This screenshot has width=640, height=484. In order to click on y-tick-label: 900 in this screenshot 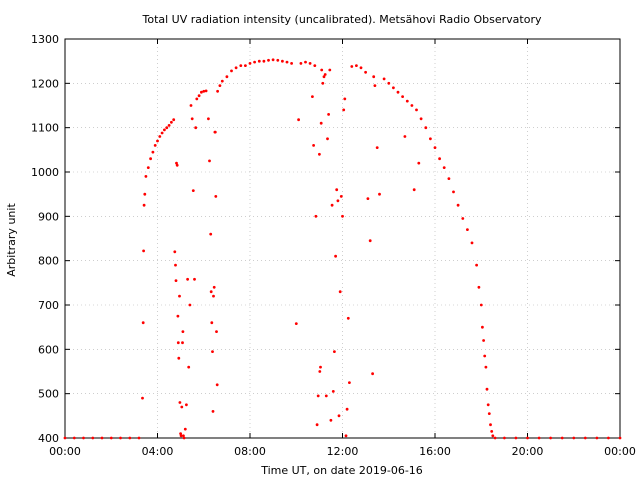, I will do `click(48, 216)`.